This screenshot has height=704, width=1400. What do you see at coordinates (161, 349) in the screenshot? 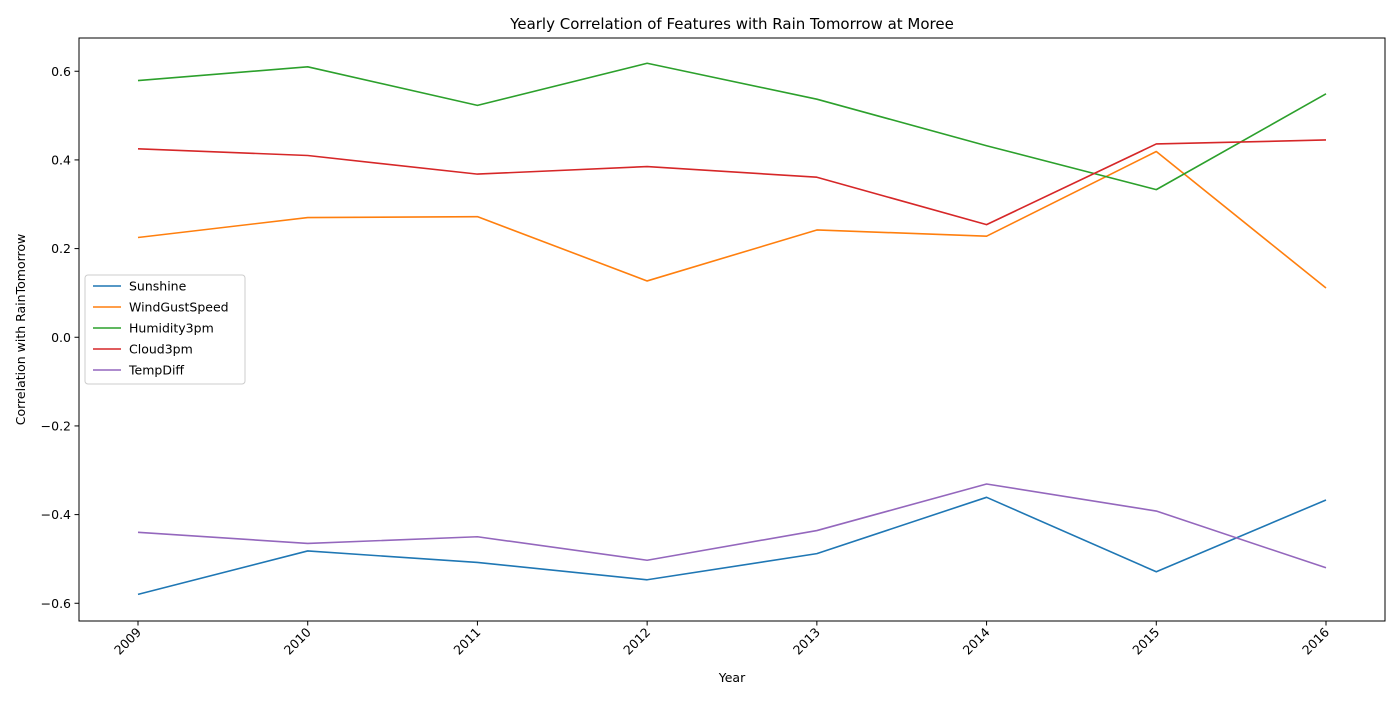
I see `legend-label-cloud3pm: Cloud3pm` at bounding box center [161, 349].